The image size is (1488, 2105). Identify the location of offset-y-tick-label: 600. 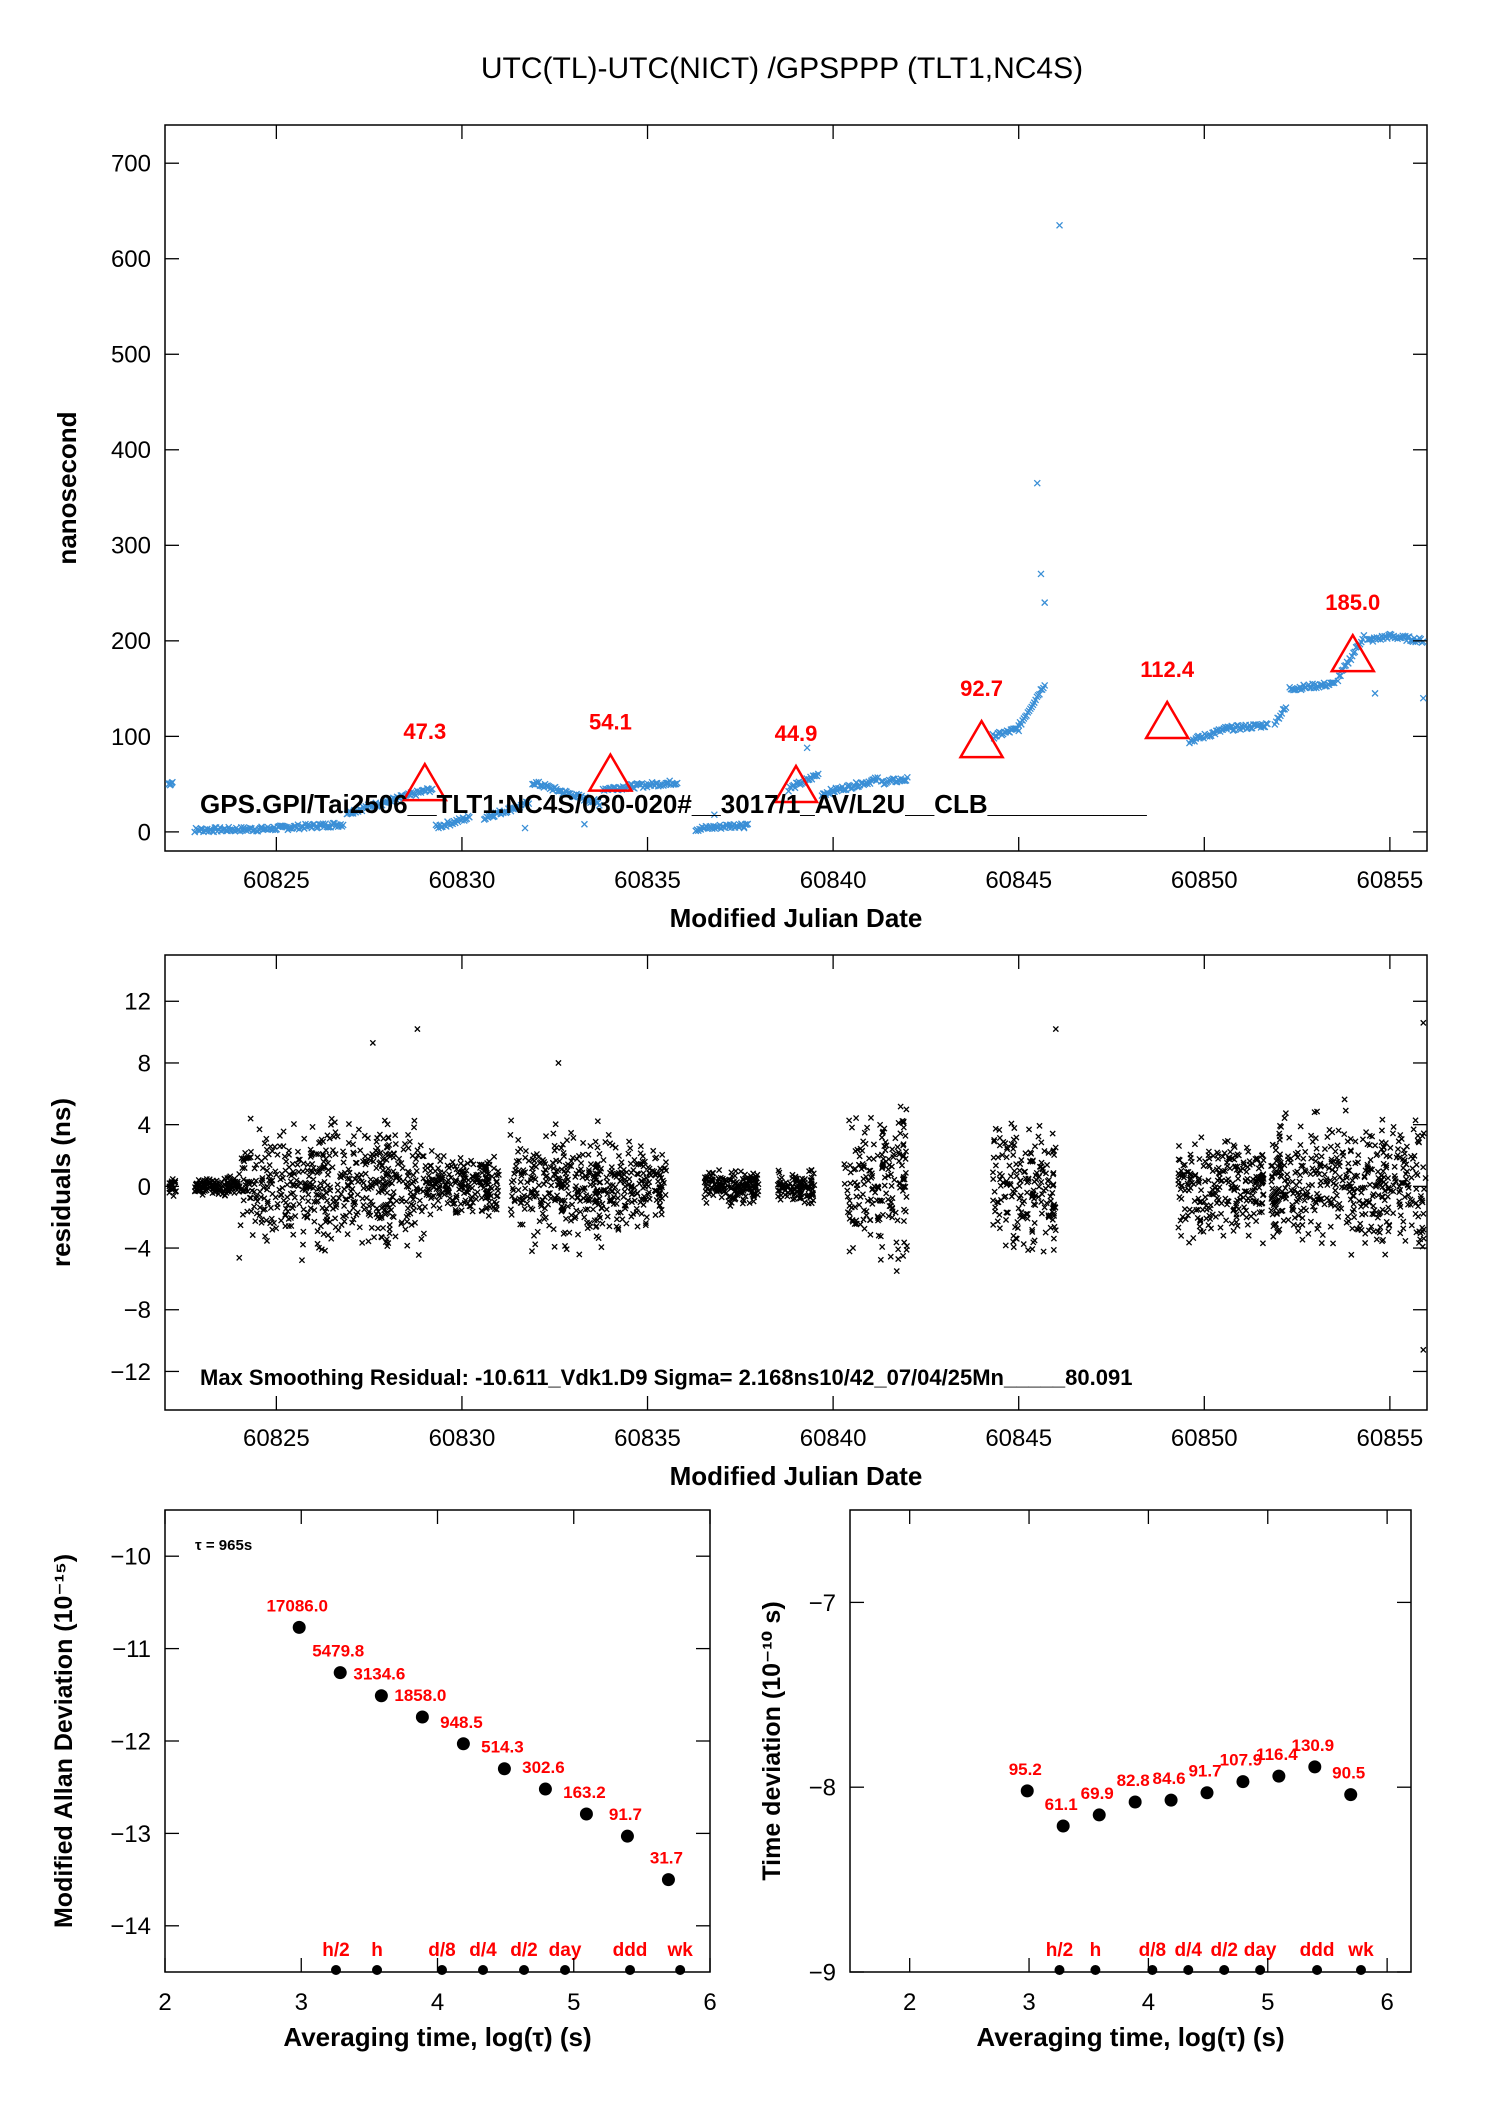
(131, 259).